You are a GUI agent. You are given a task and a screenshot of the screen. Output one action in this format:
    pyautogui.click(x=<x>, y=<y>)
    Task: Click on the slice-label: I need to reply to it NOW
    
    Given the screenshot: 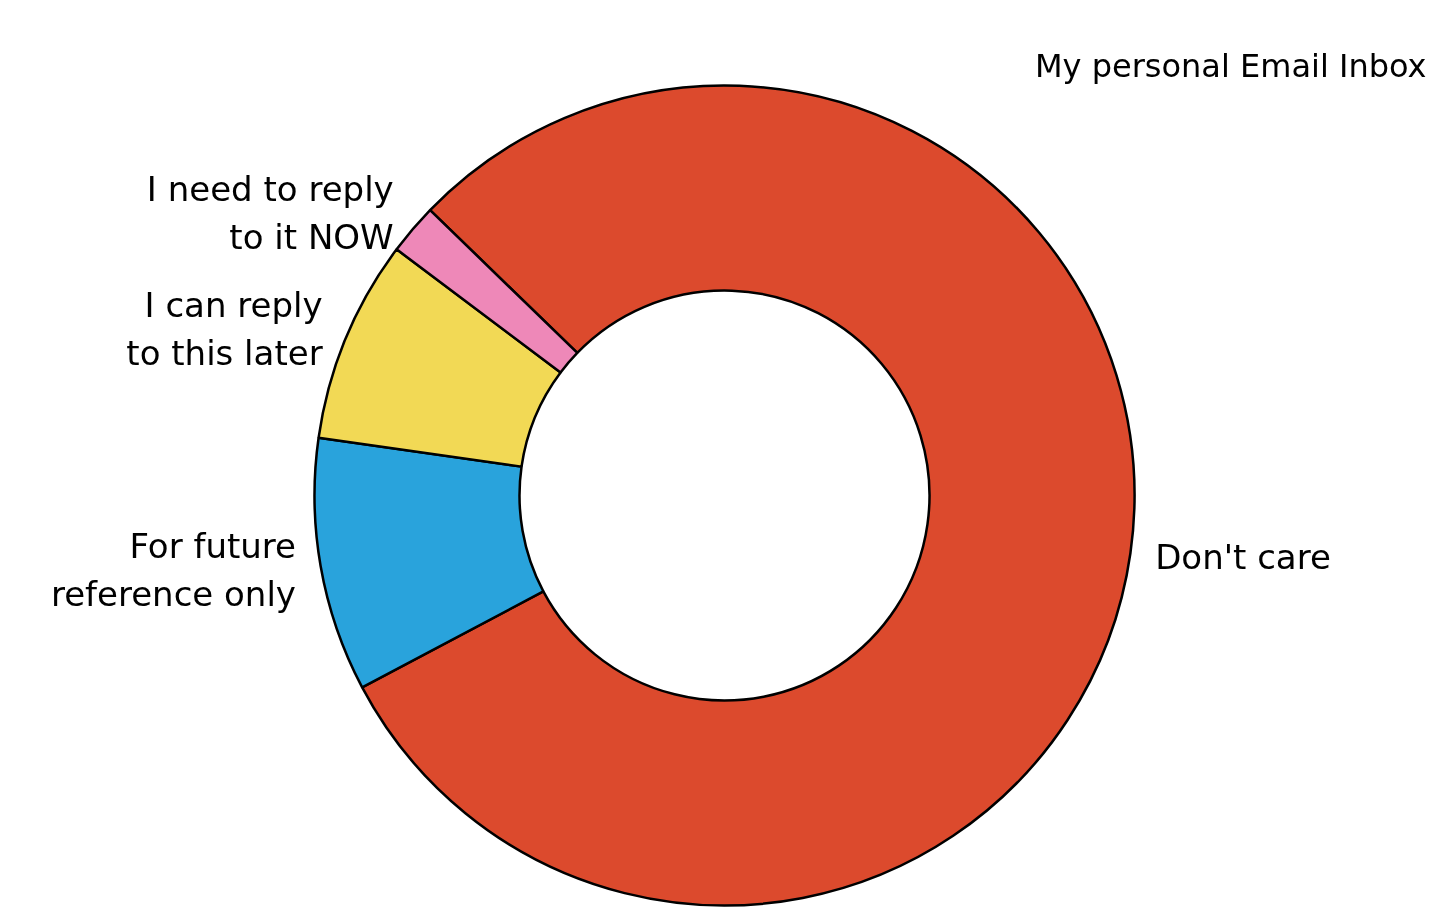 What is the action you would take?
    pyautogui.click(x=270, y=212)
    